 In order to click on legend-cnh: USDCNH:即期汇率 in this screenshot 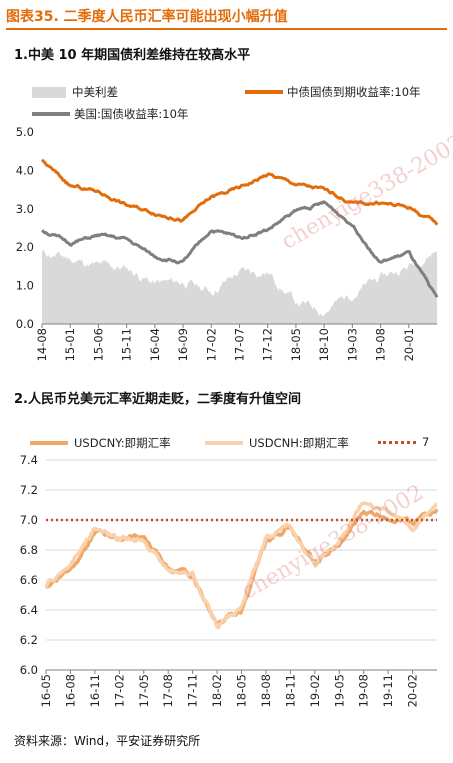, I will do `click(277, 443)`.